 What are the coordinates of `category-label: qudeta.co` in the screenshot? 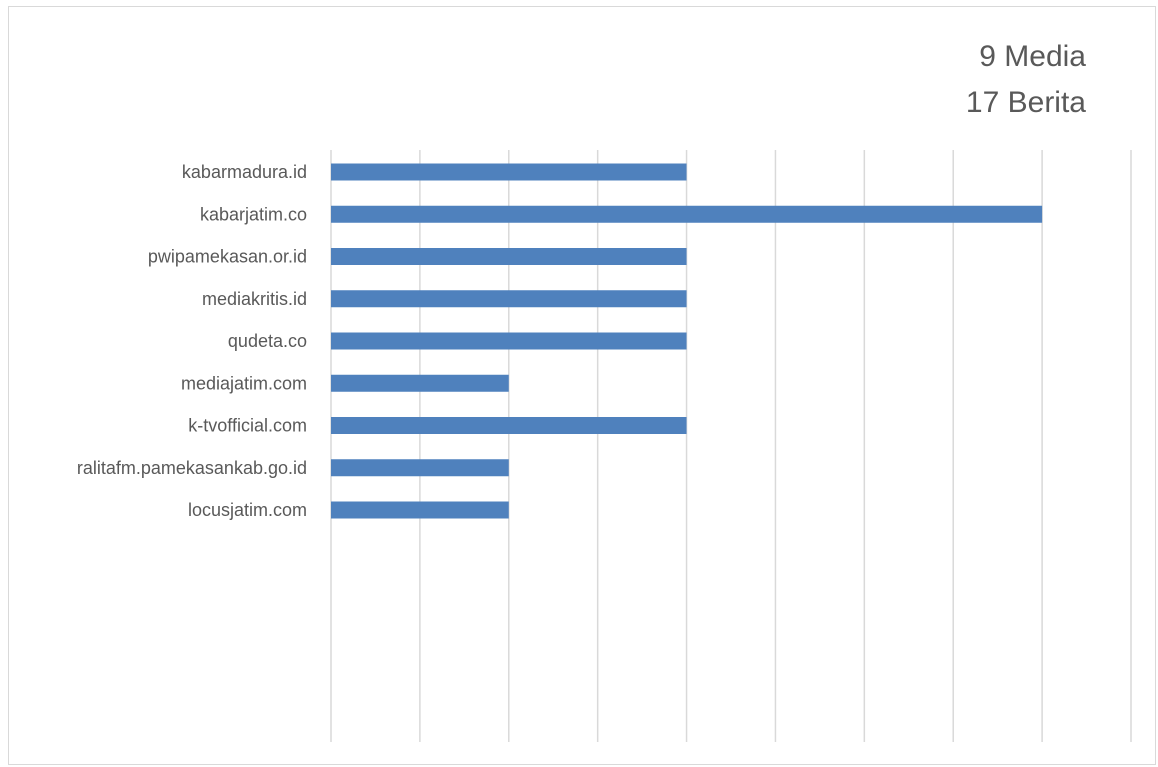 It's located at (267, 341).